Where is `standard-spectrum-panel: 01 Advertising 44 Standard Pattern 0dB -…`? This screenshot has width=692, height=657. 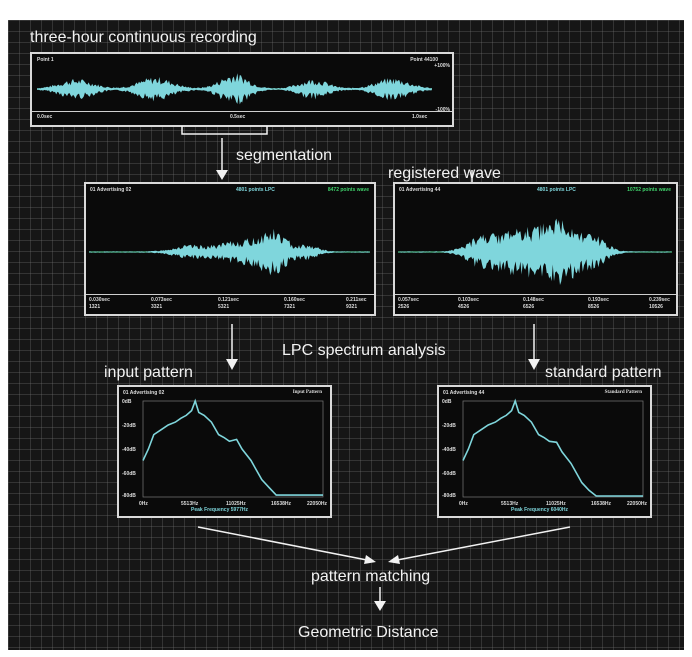
standard-spectrum-panel: 01 Advertising 44 Standard Pattern 0dB -… is located at coordinates (544, 451).